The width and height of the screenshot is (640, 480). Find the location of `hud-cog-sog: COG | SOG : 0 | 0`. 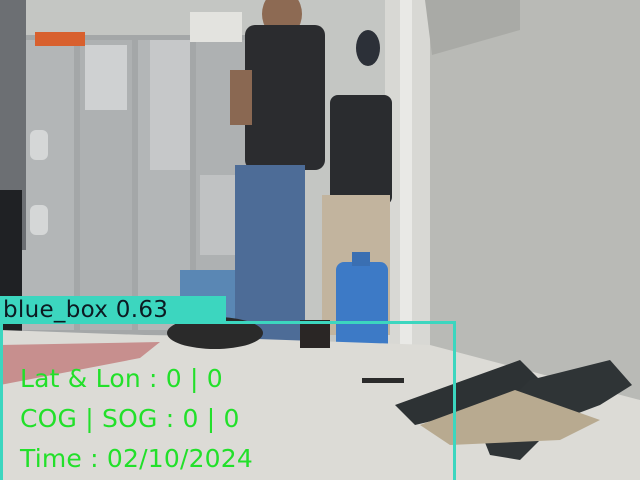

hud-cog-sog: COG | SOG : 0 | 0 is located at coordinates (130, 418).